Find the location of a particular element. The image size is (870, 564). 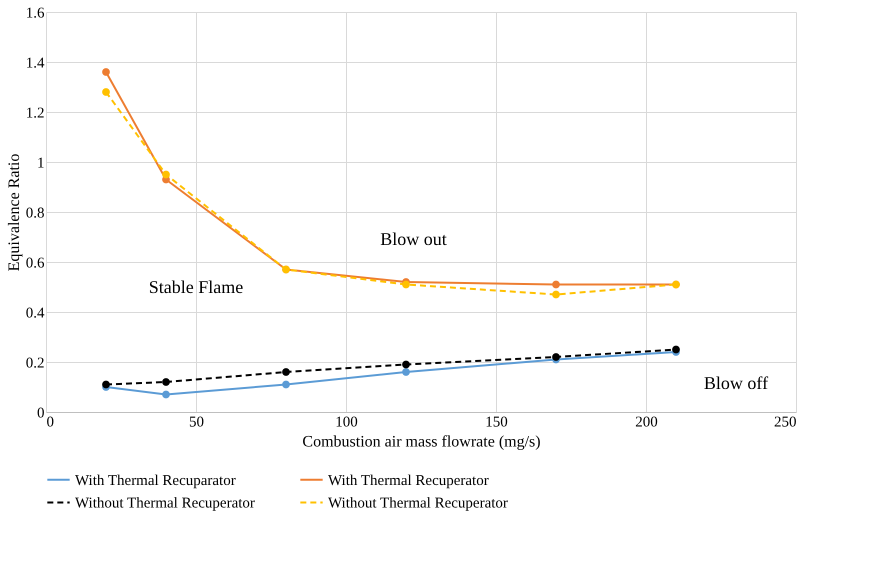

x-tick-label: 200 is located at coordinates (646, 422).